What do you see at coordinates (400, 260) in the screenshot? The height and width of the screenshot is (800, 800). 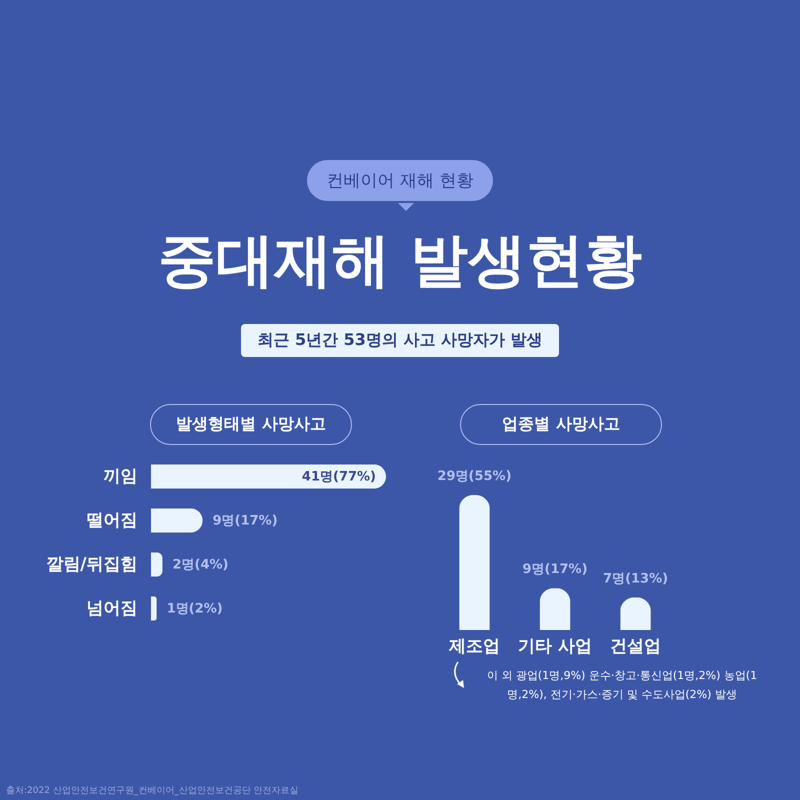 I see `text: 중대재해 발생현황` at bounding box center [400, 260].